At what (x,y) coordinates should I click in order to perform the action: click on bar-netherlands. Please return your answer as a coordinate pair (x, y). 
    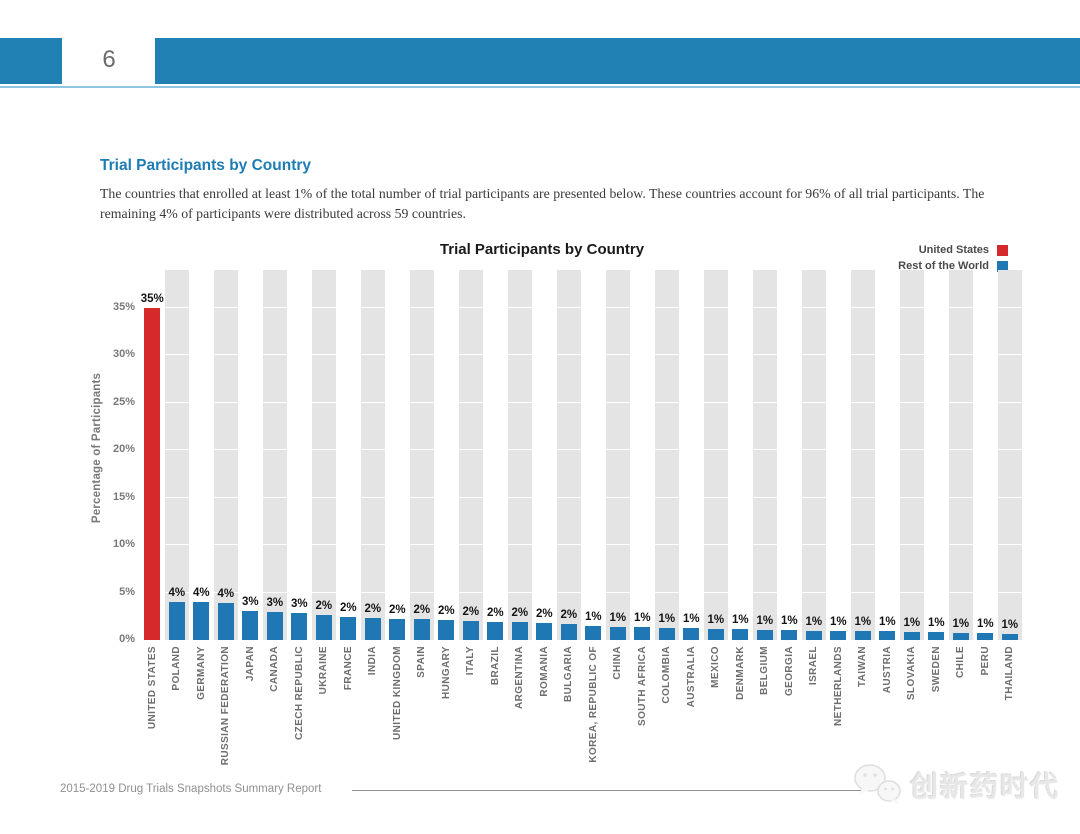
    Looking at the image, I should click on (838, 635).